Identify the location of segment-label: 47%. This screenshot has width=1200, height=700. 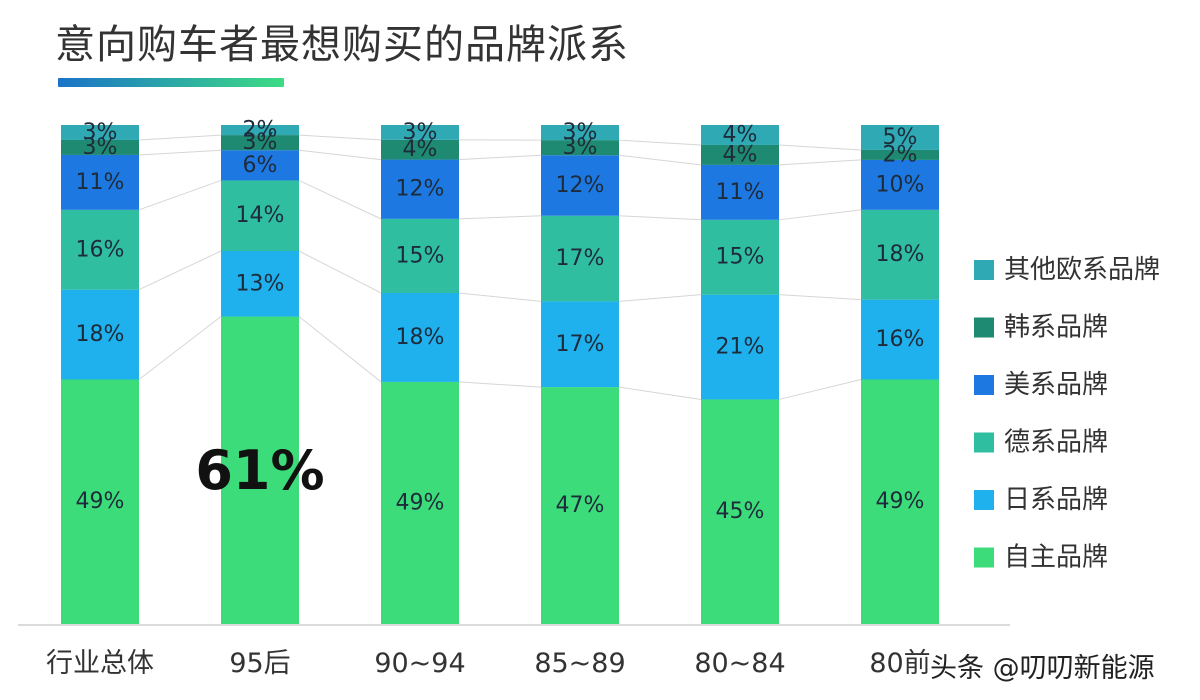
(580, 505).